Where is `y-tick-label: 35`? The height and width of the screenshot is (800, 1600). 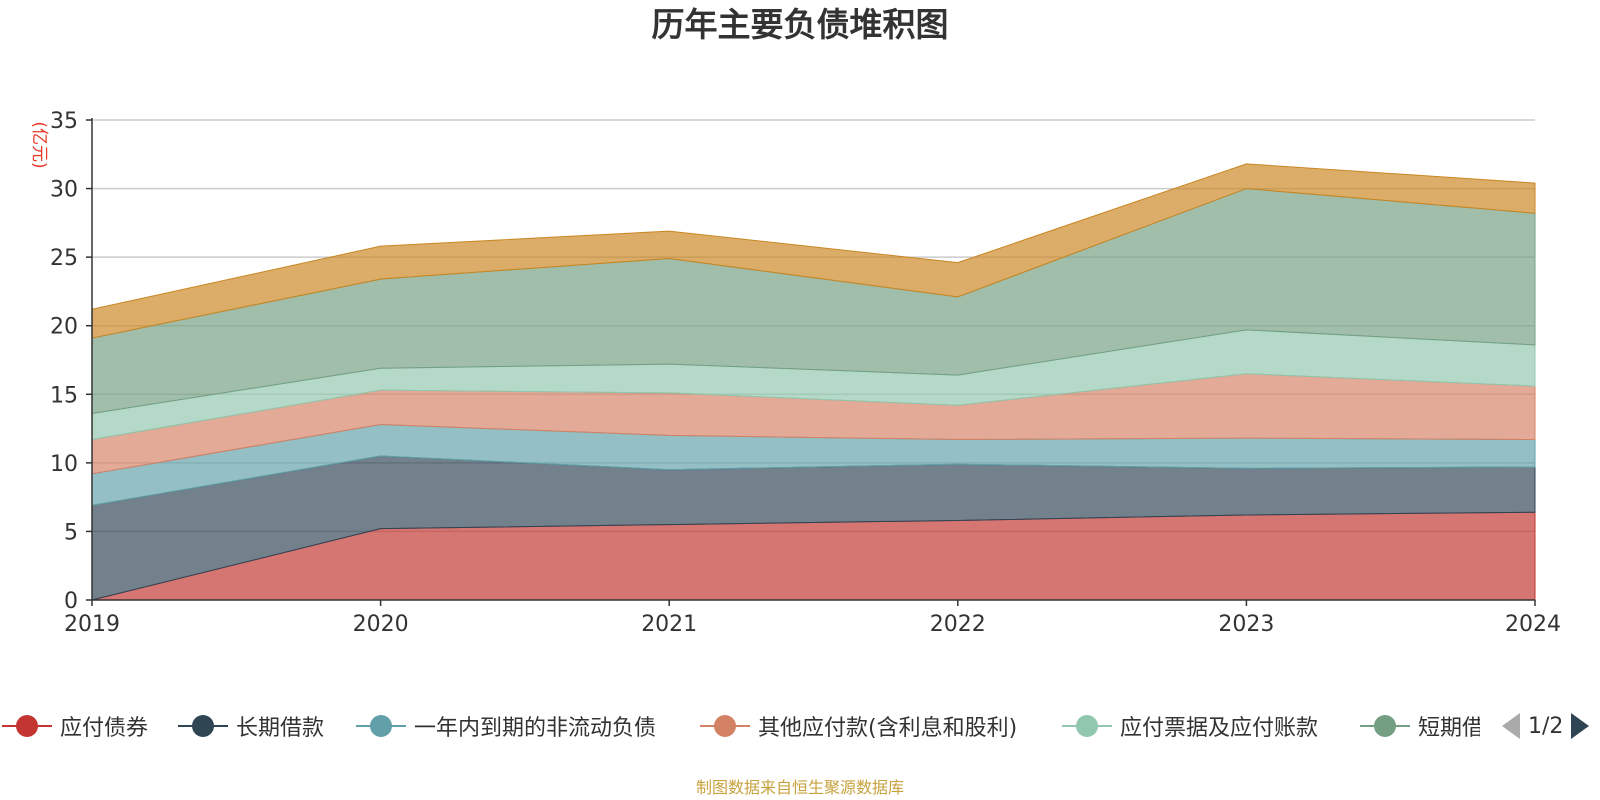
y-tick-label: 35 is located at coordinates (64, 121).